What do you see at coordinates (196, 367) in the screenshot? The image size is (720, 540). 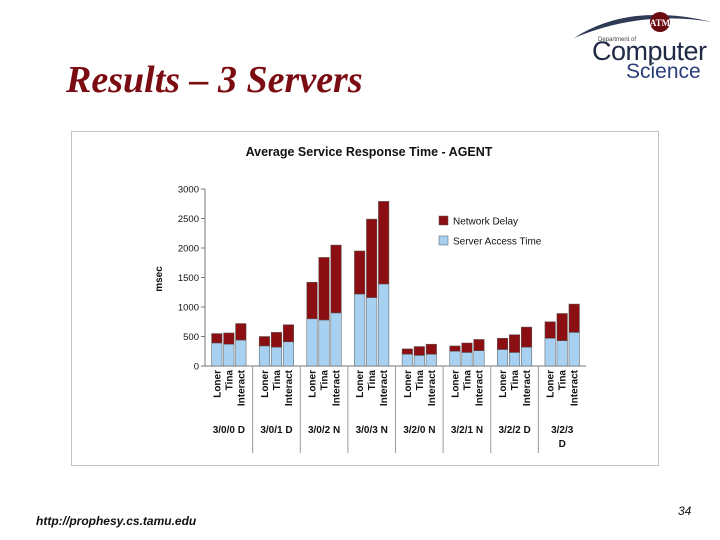 I see `y-tick-label: 0` at bounding box center [196, 367].